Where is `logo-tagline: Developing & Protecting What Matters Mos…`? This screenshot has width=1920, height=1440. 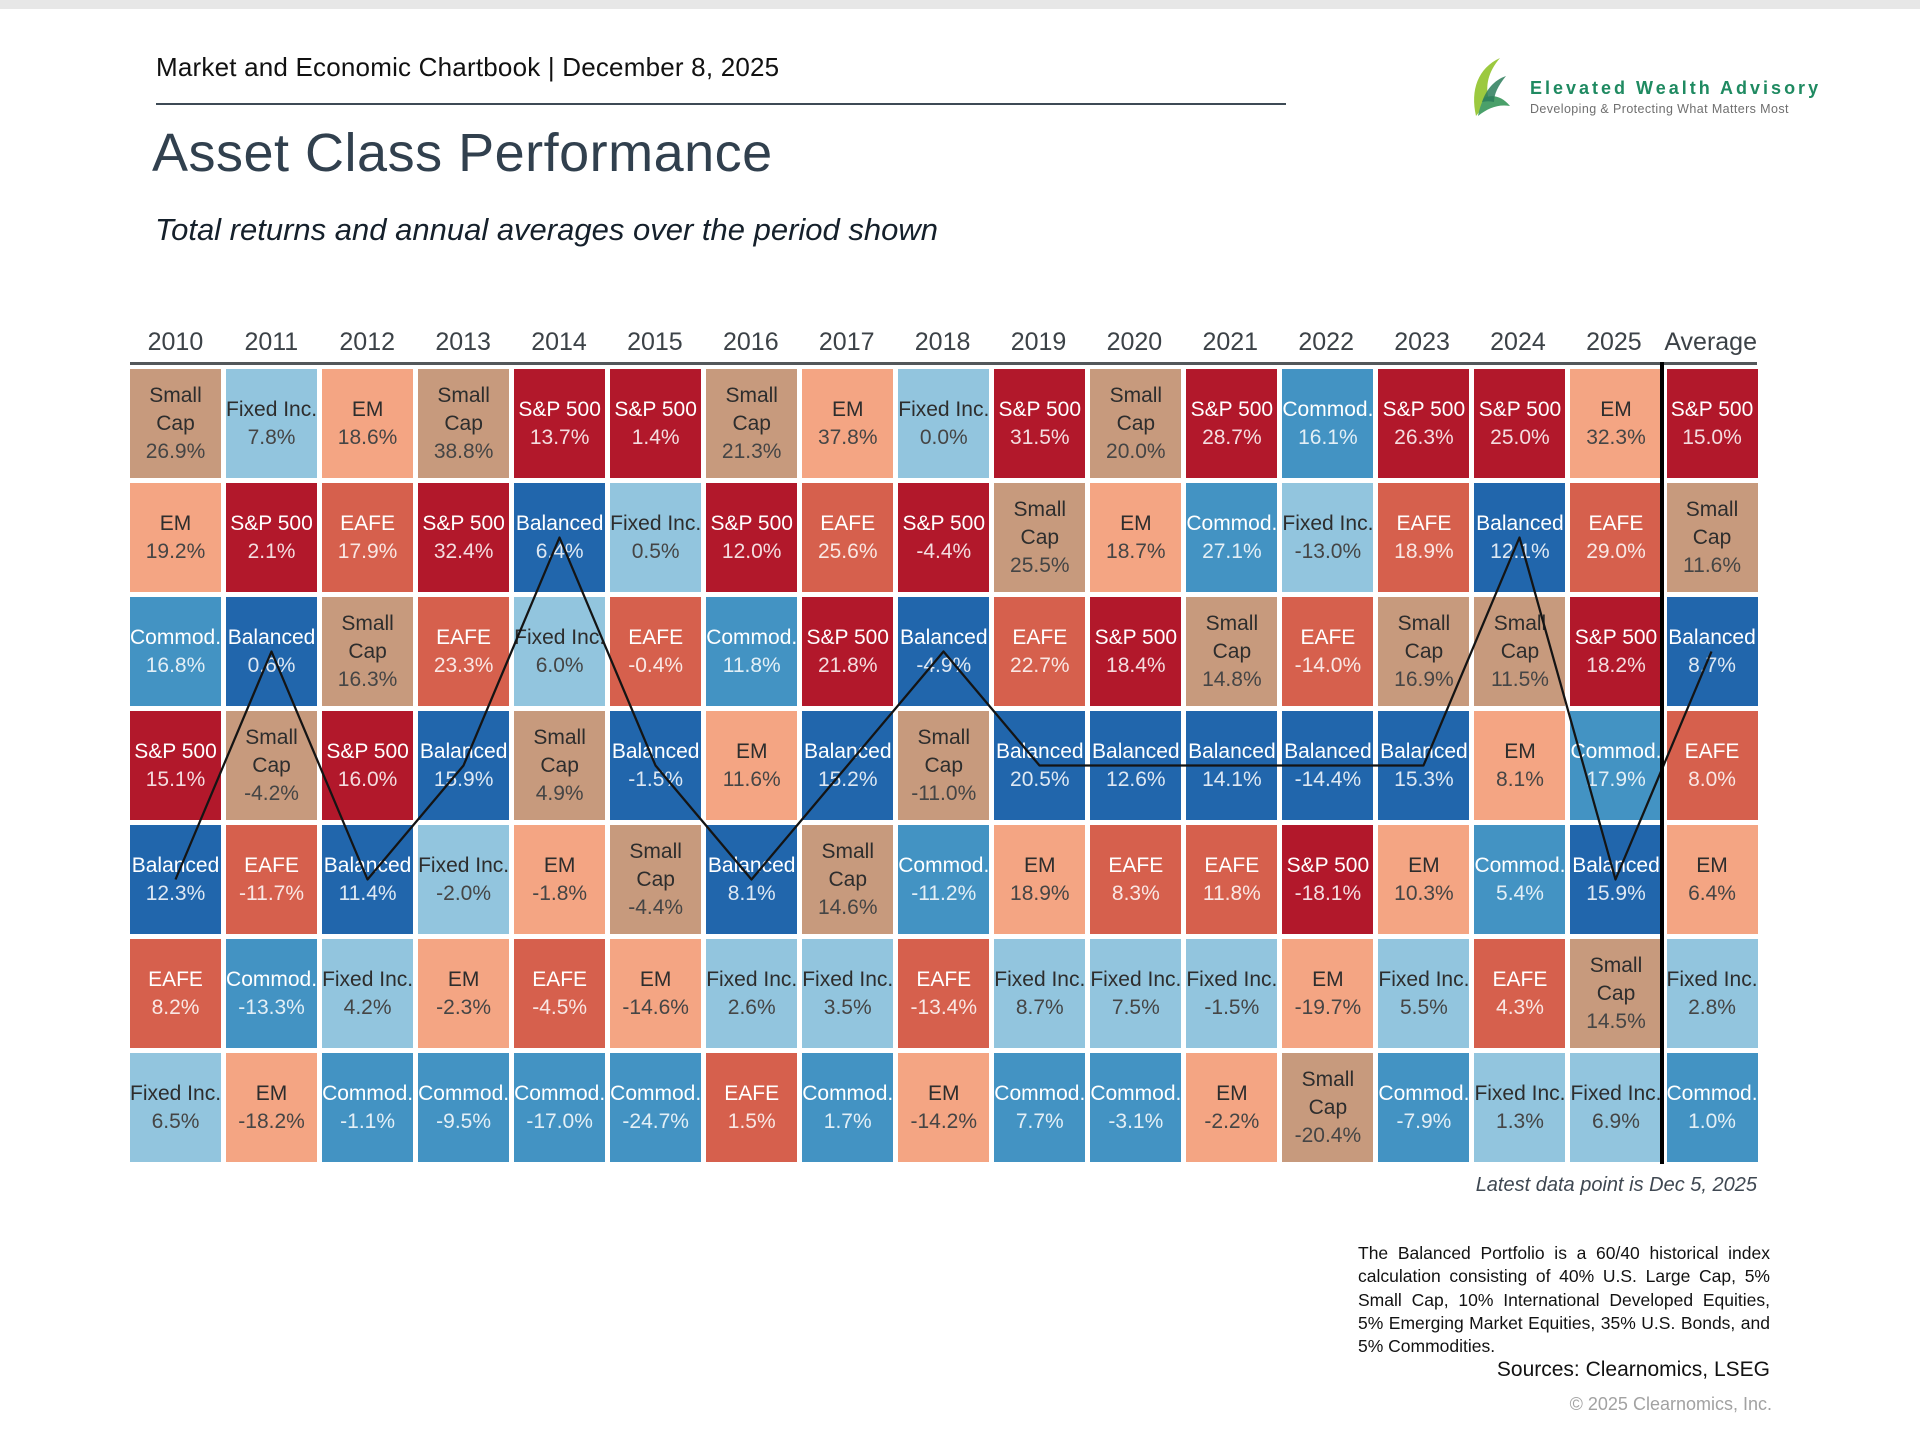 logo-tagline: Developing & Protecting What Matters Mos… is located at coordinates (1659, 109).